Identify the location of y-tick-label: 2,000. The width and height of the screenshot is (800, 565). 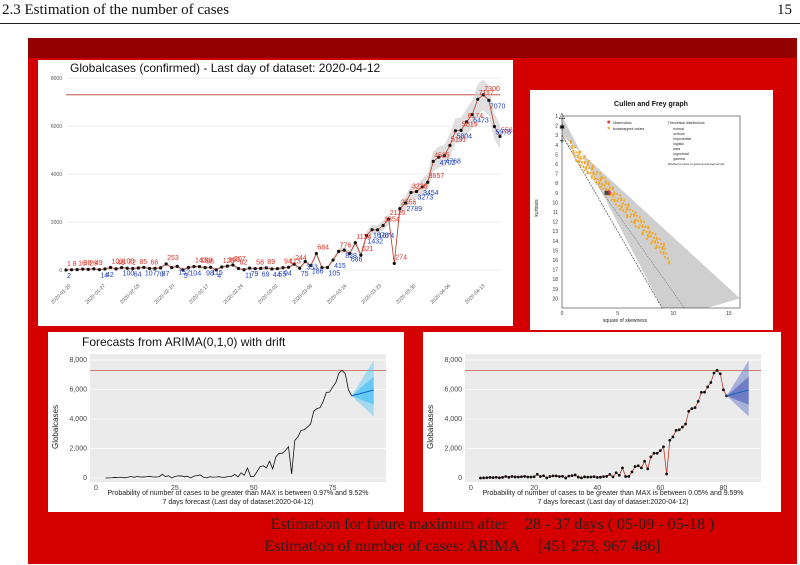
(78, 449).